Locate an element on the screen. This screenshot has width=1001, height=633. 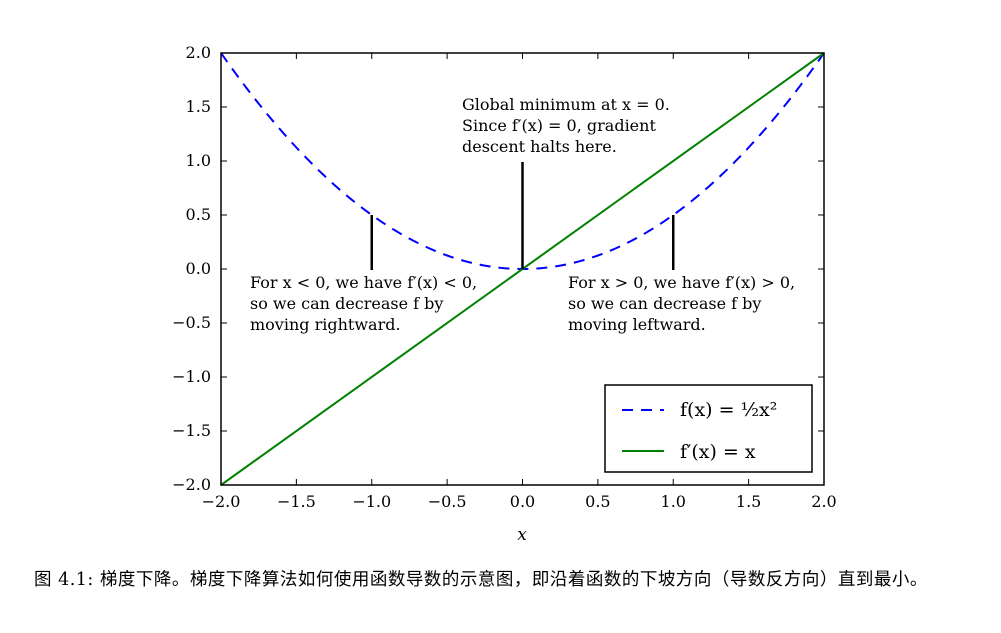
y-tick-label: −1.0 is located at coordinates (191, 376).